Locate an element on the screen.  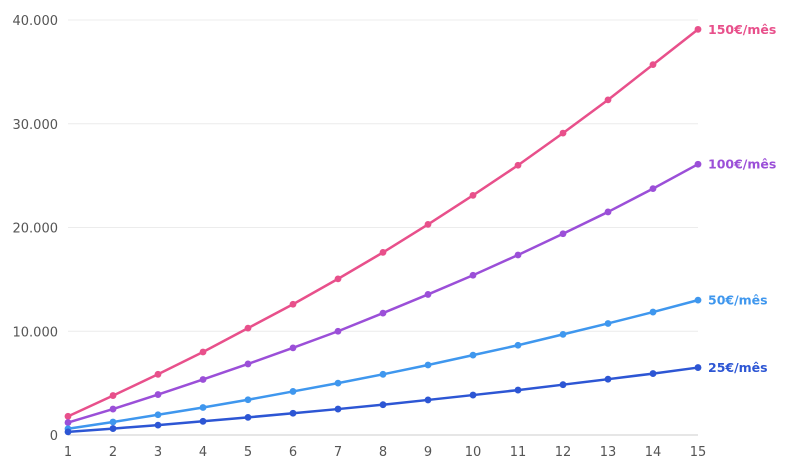
x-tick-label: 5 is located at coordinates (248, 452).